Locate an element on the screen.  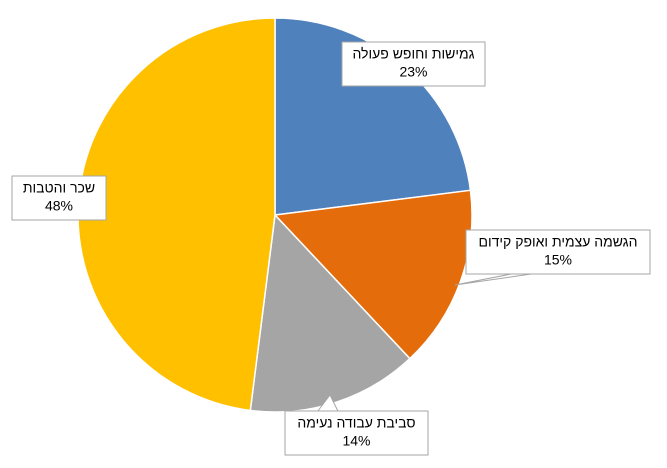
label-callout is located at coordinates (493, 279).